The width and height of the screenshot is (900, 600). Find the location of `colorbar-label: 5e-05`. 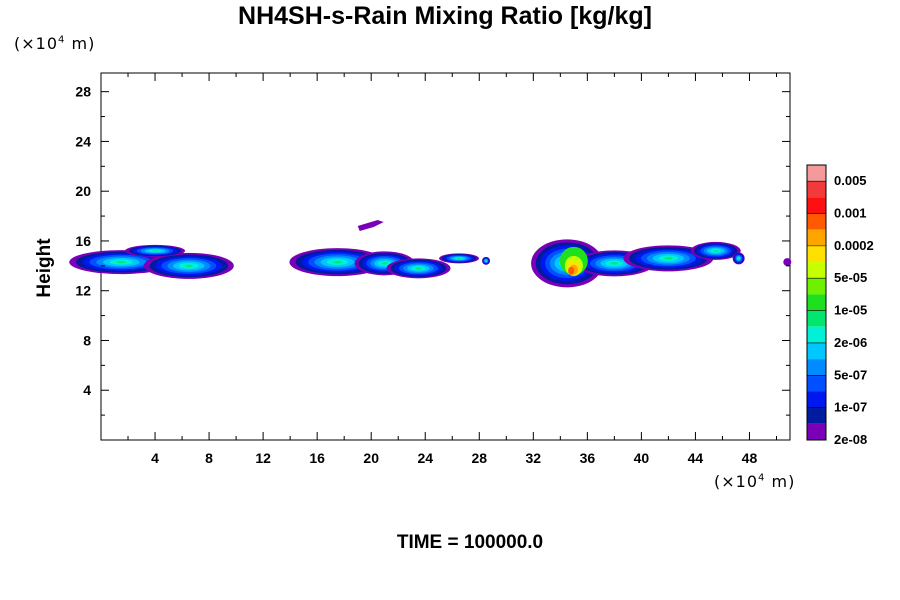

colorbar-label: 5e-05 is located at coordinates (850, 277).